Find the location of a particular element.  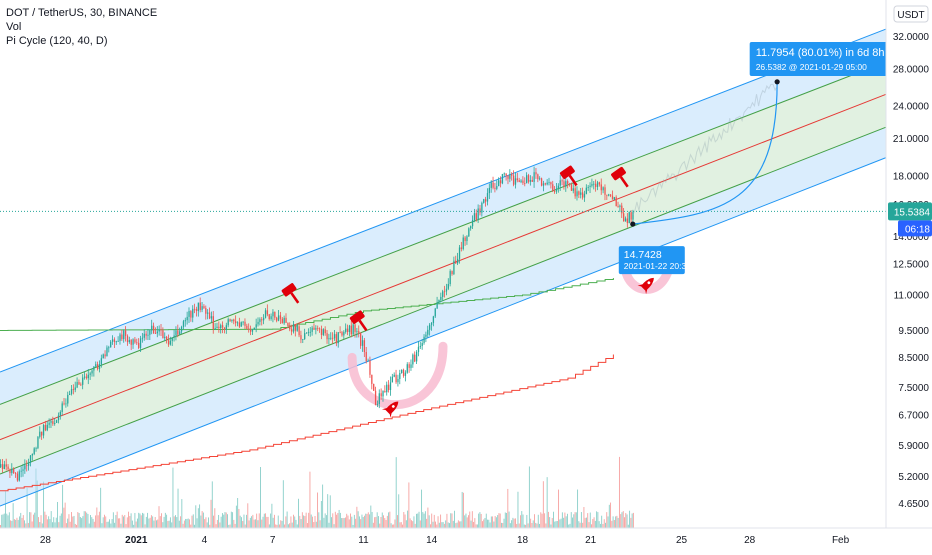

price-tick-label: 7.5000 is located at coordinates (913, 388).